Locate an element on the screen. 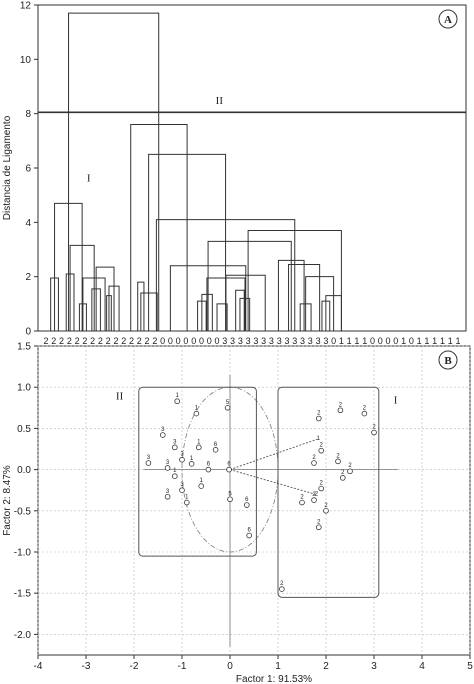 The image size is (474, 684). x-tick-label: 2 is located at coordinates (326, 666).